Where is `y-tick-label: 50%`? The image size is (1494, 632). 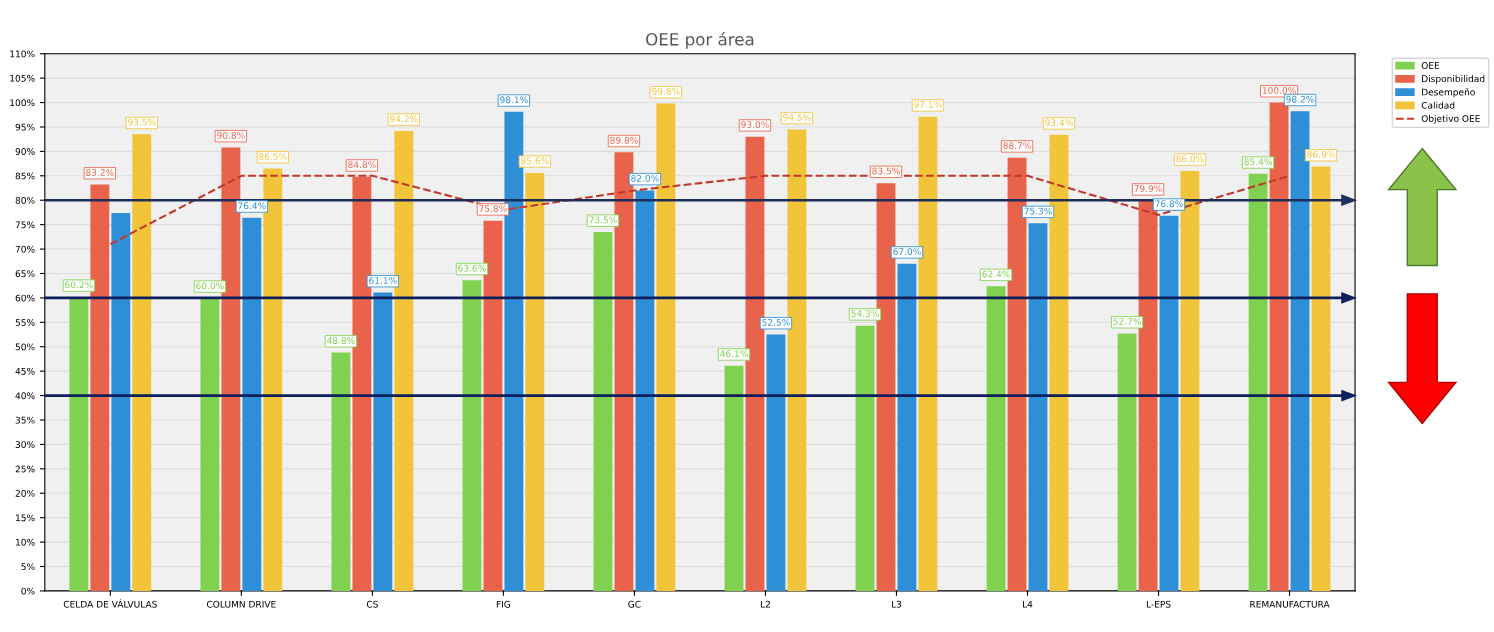 y-tick-label: 50% is located at coordinates (25, 347).